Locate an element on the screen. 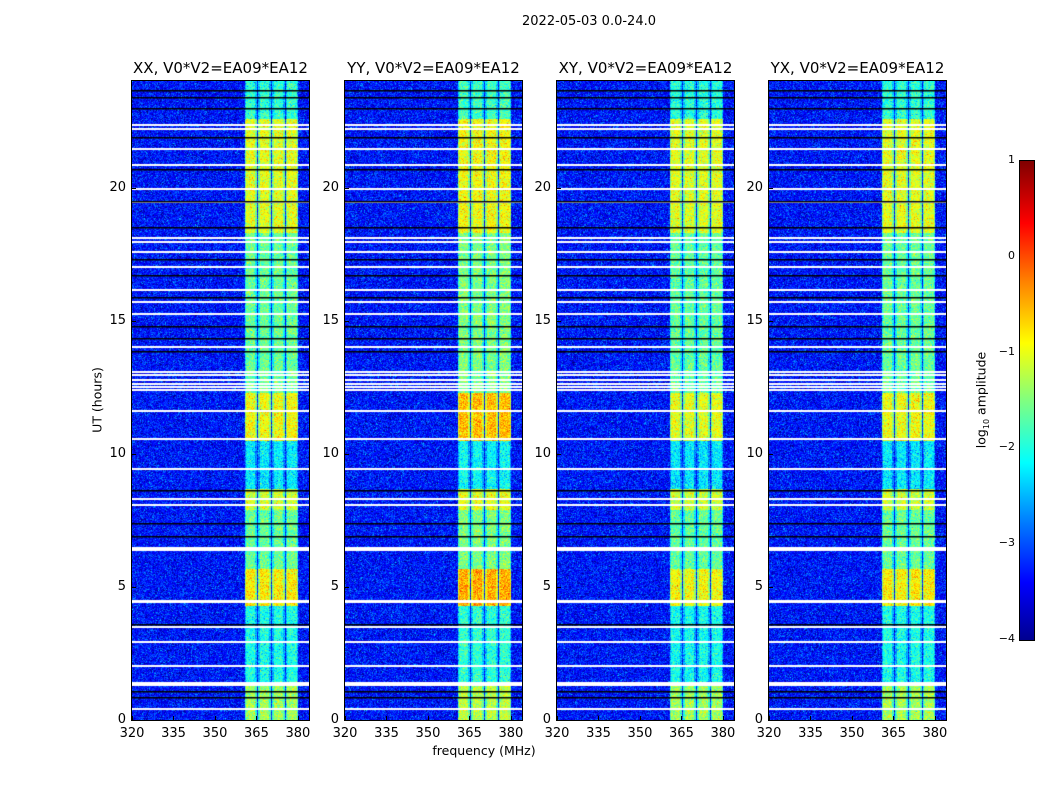  colorbar-tick-label: −4 is located at coordinates (1006, 638).